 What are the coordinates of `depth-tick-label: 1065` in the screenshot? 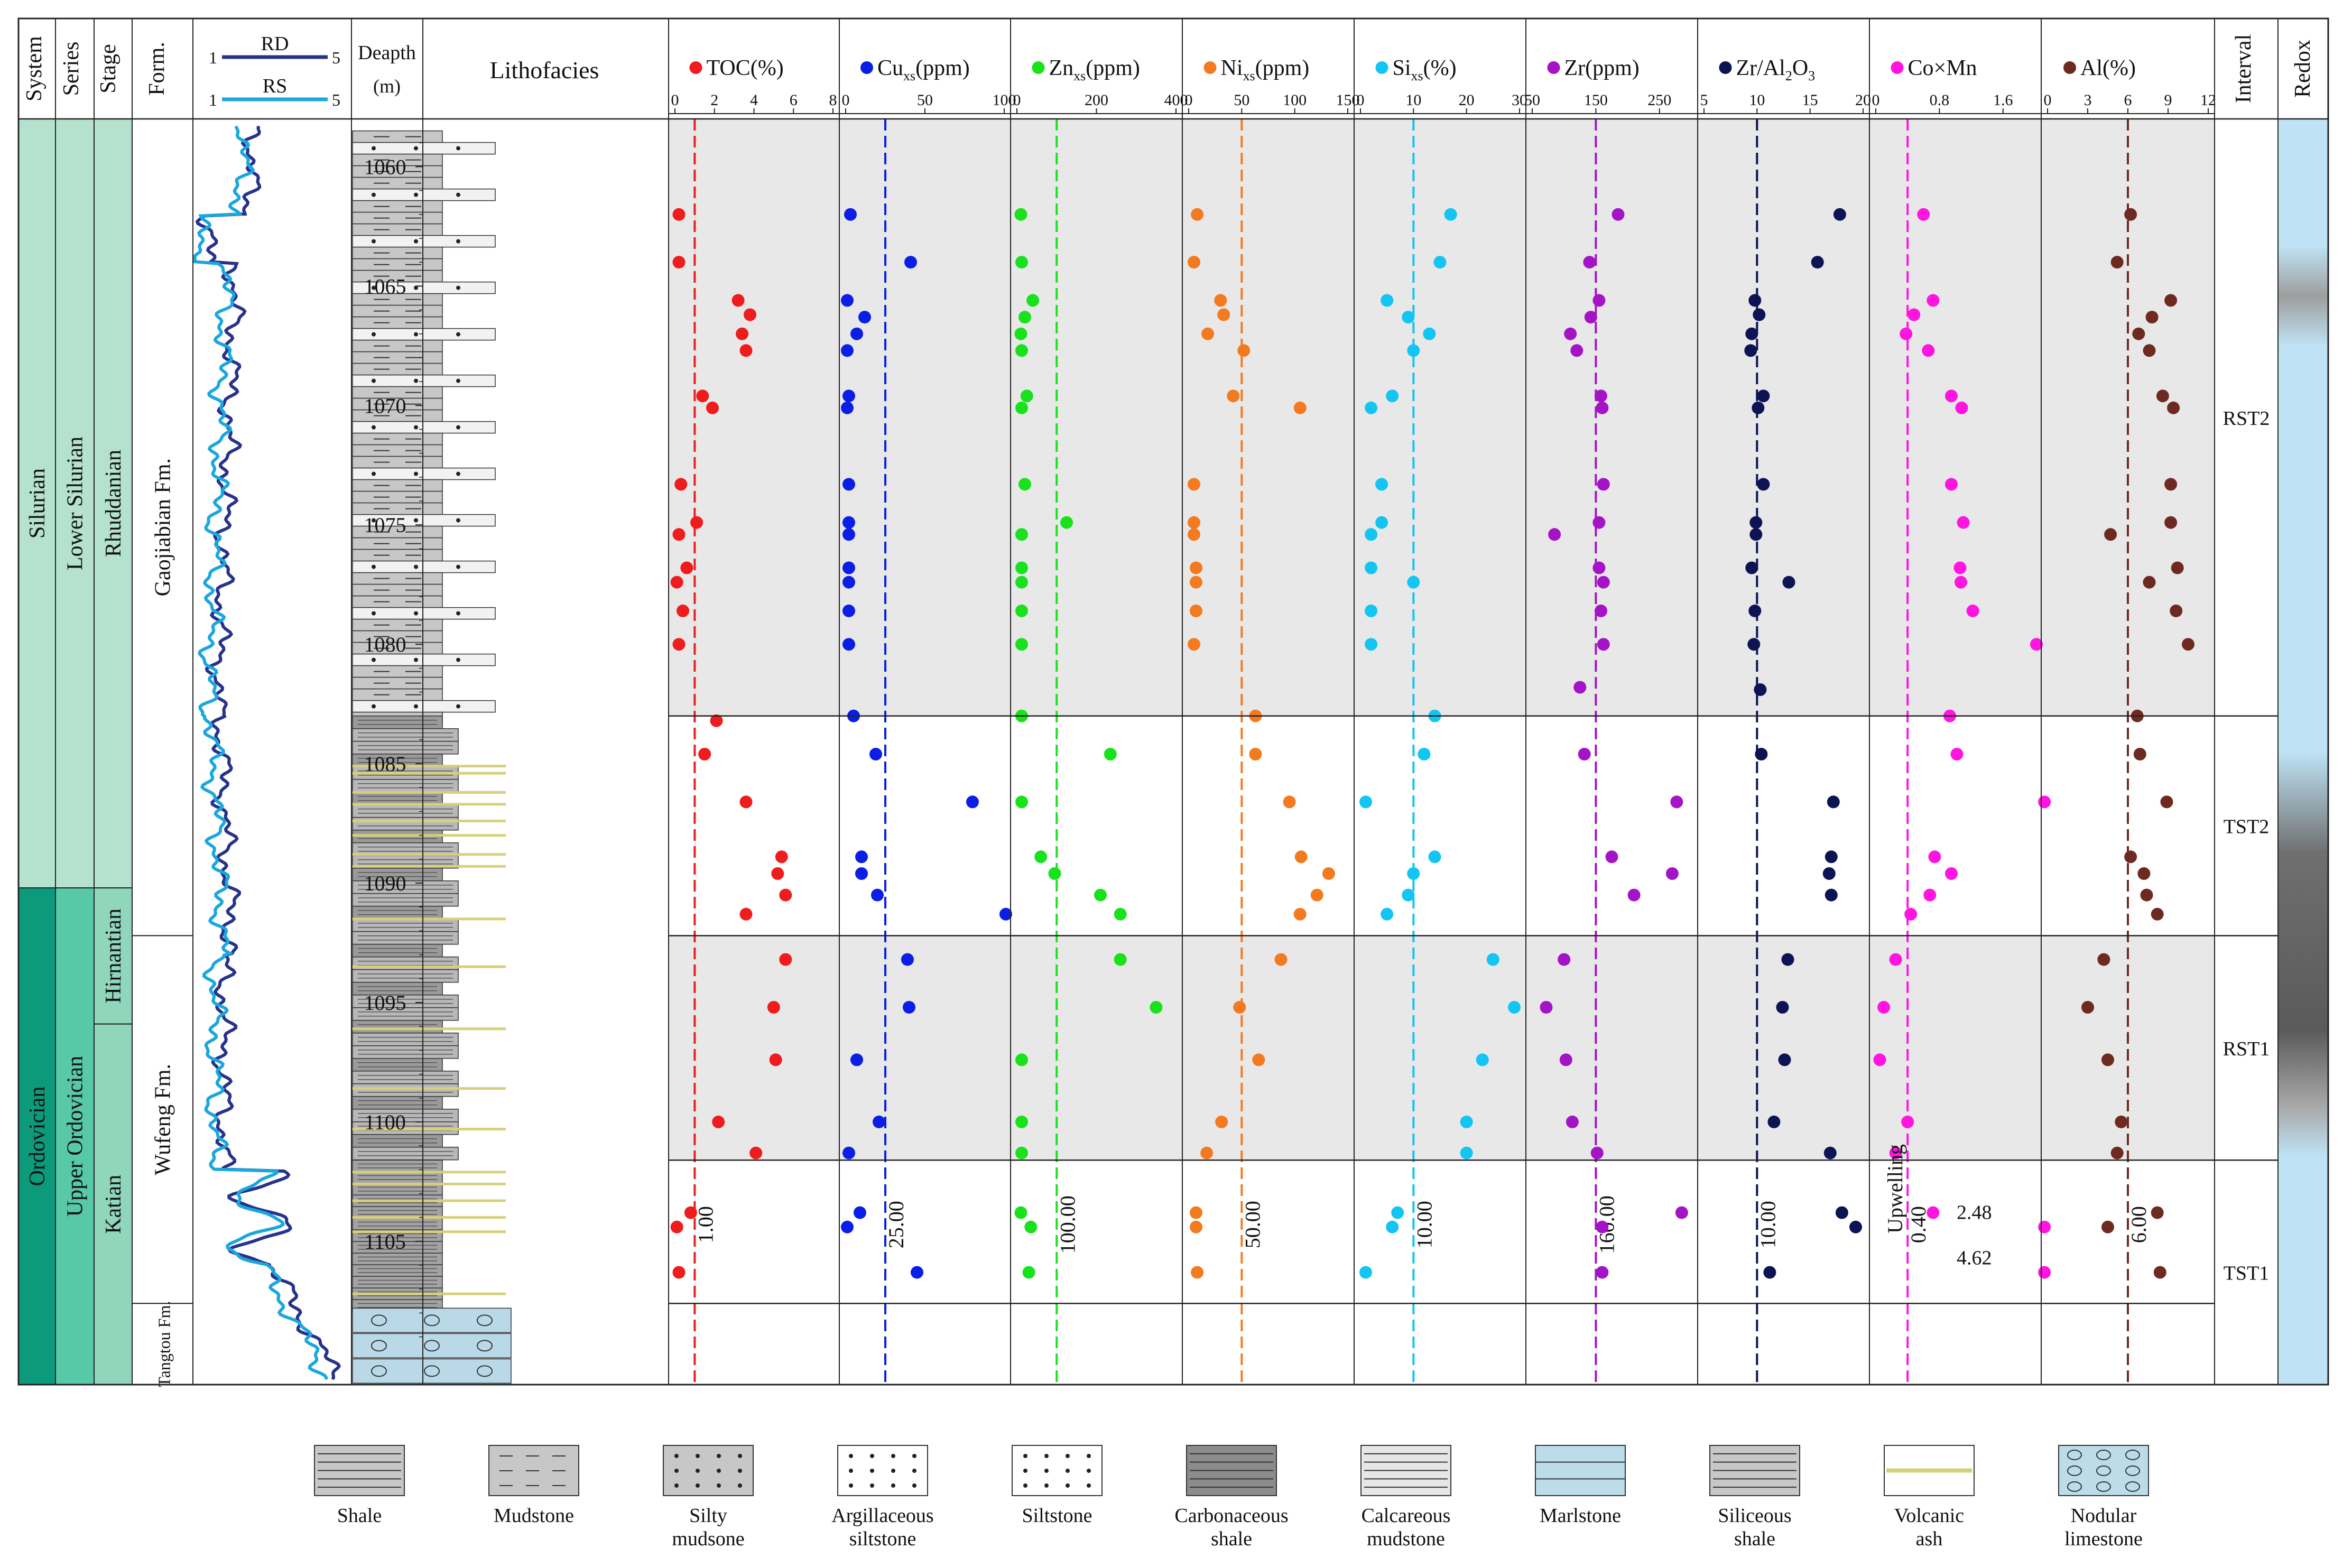 It's located at (385, 286).